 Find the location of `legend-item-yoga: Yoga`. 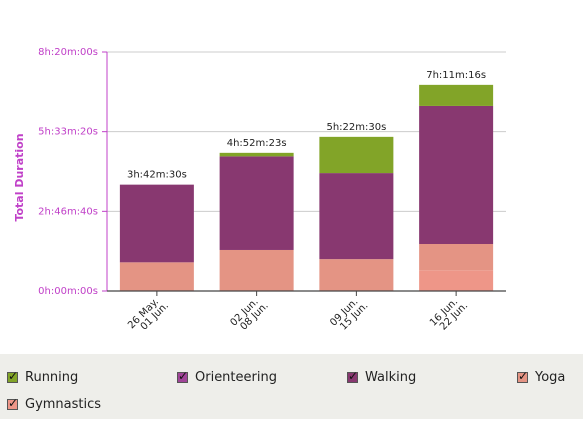

legend-item-yoga: Yoga is located at coordinates (541, 377).